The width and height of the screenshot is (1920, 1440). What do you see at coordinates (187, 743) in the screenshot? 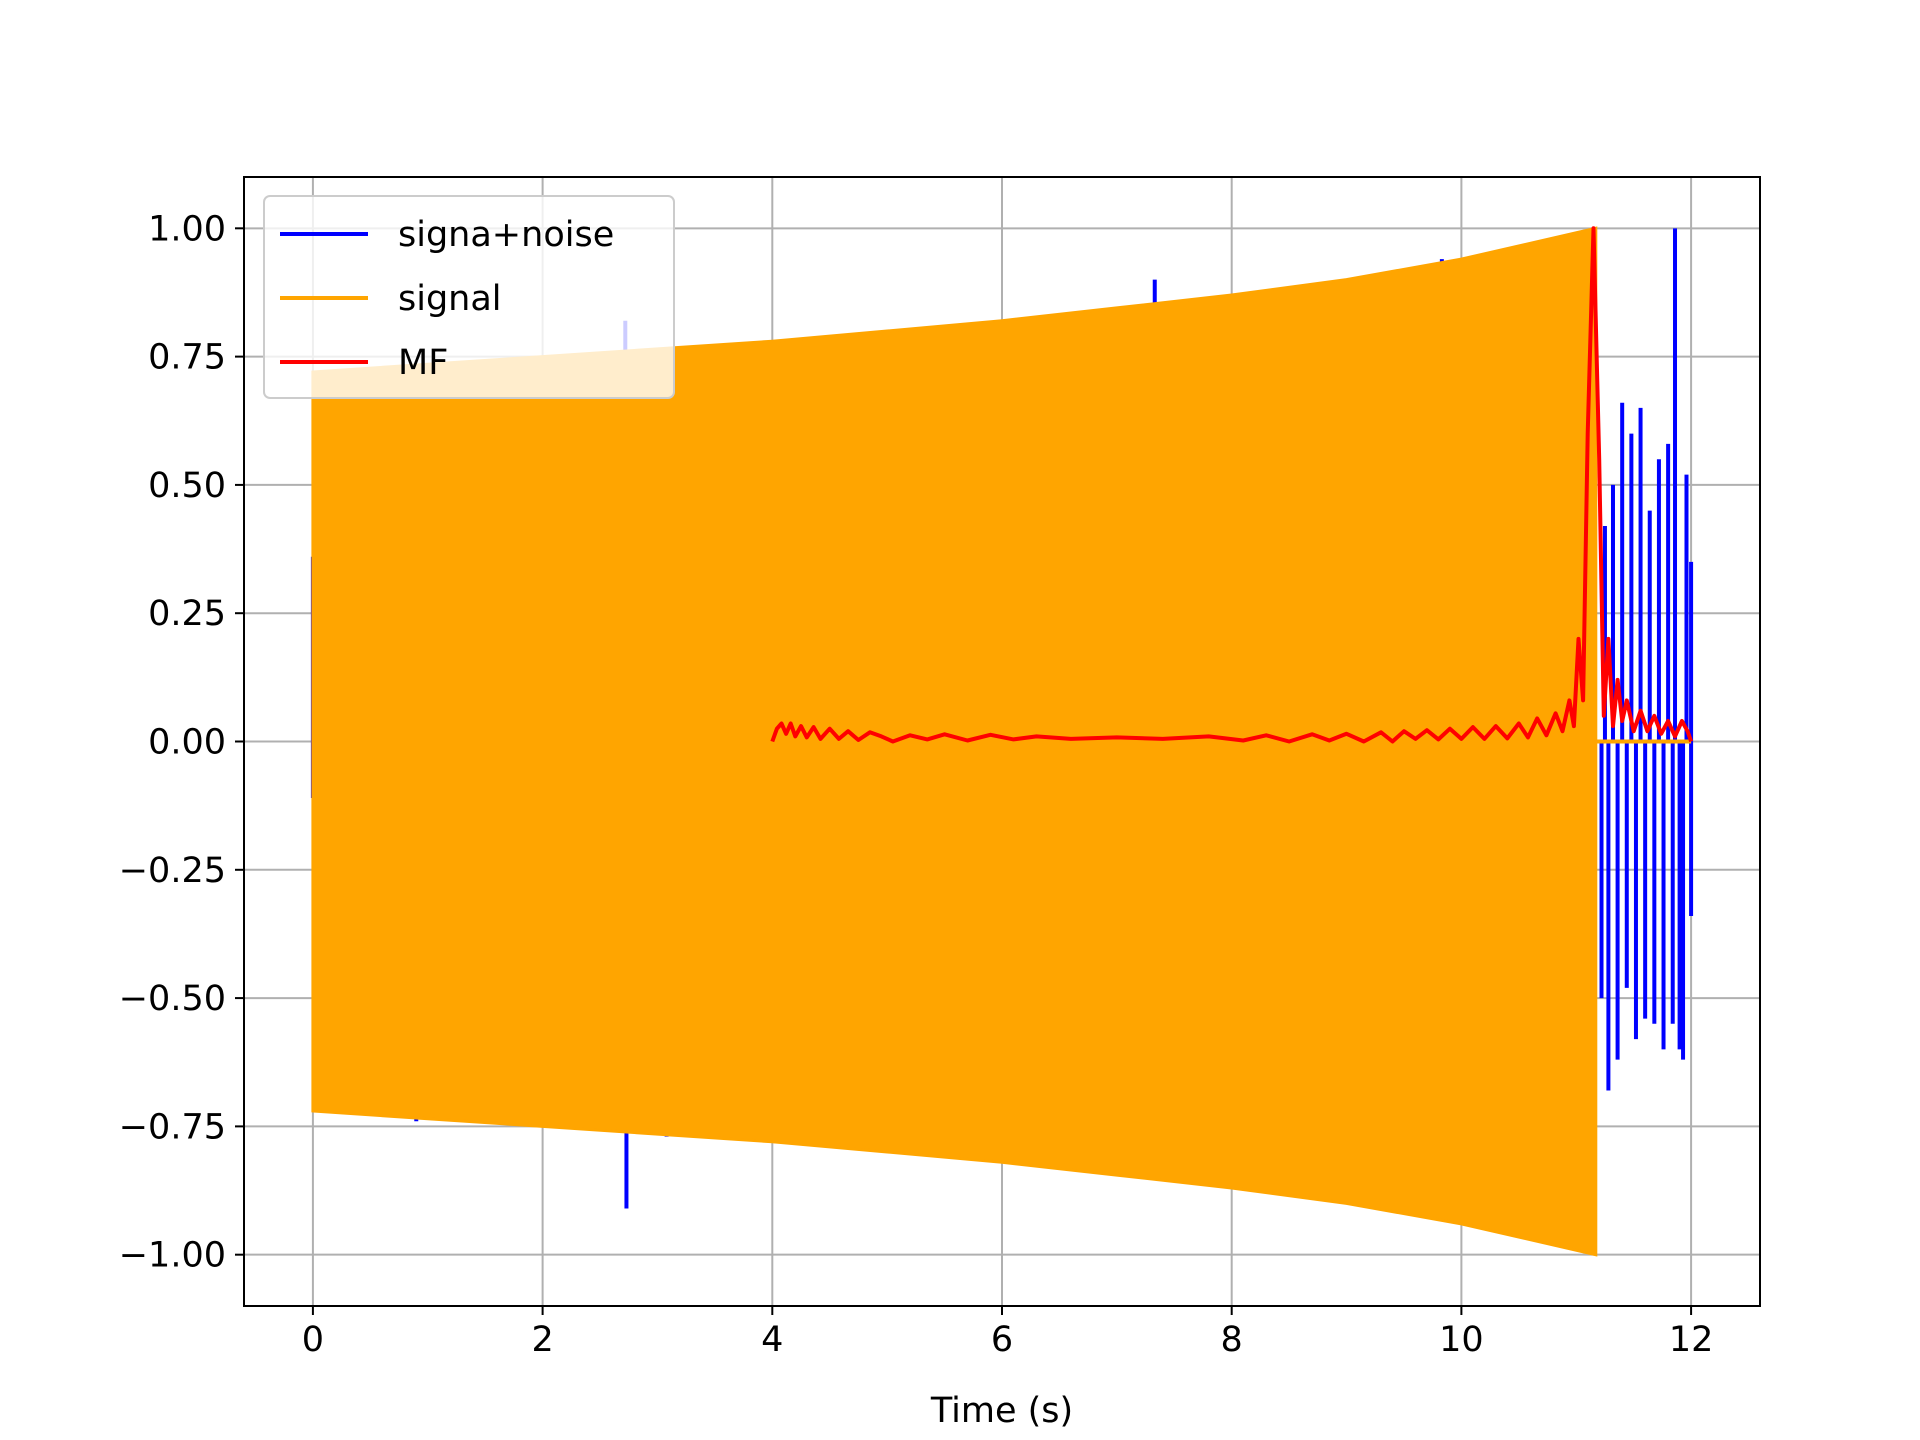
I see `y-tick-label: 0.00` at bounding box center [187, 743].